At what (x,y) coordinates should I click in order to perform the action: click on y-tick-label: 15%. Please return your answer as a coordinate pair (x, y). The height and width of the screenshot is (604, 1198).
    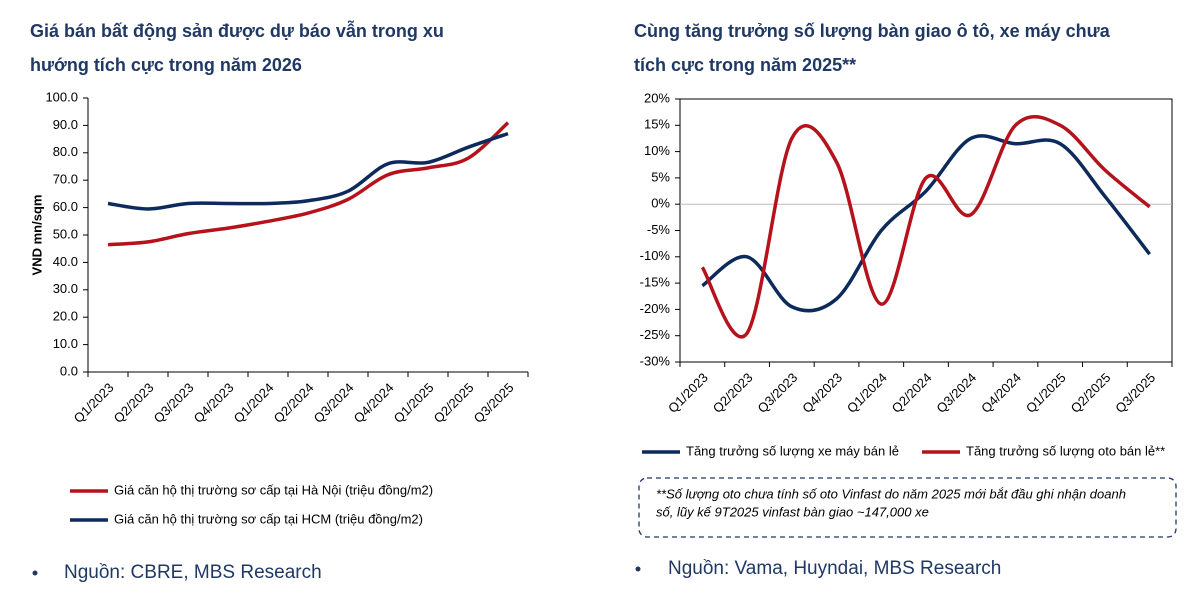
    Looking at the image, I should click on (657, 124).